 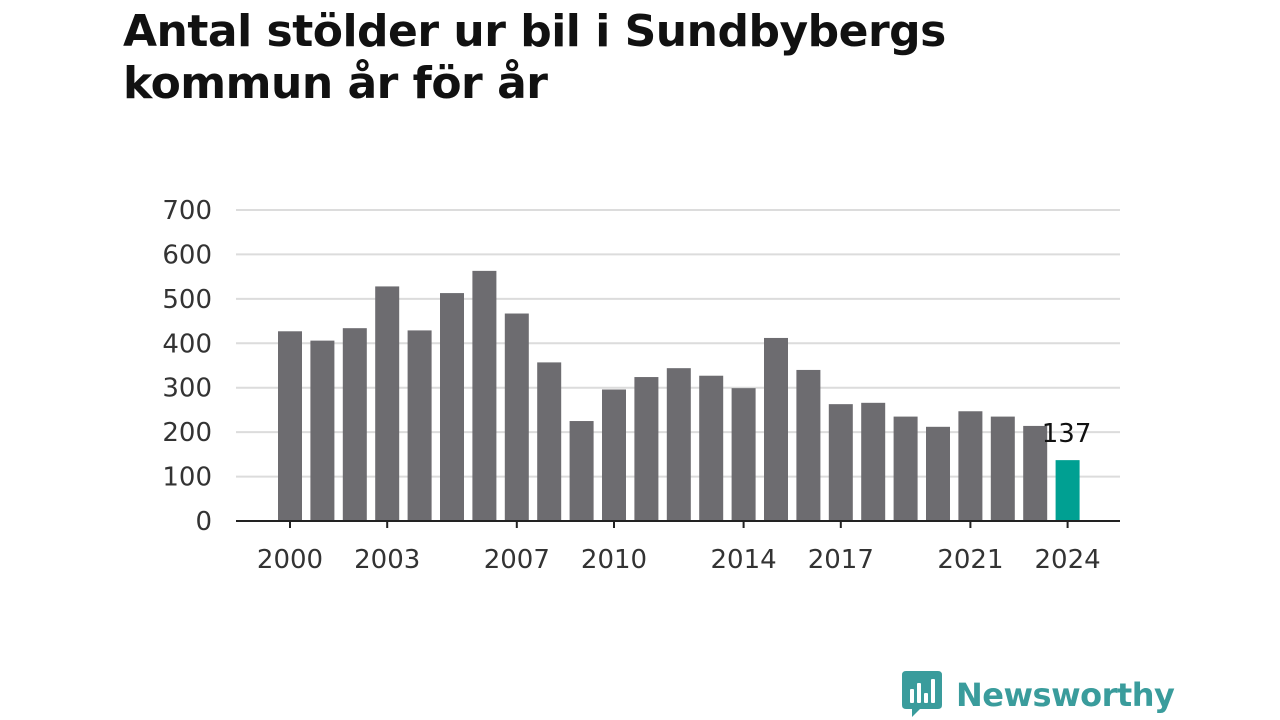 I want to click on x-tick-label: 2017, so click(x=841, y=560).